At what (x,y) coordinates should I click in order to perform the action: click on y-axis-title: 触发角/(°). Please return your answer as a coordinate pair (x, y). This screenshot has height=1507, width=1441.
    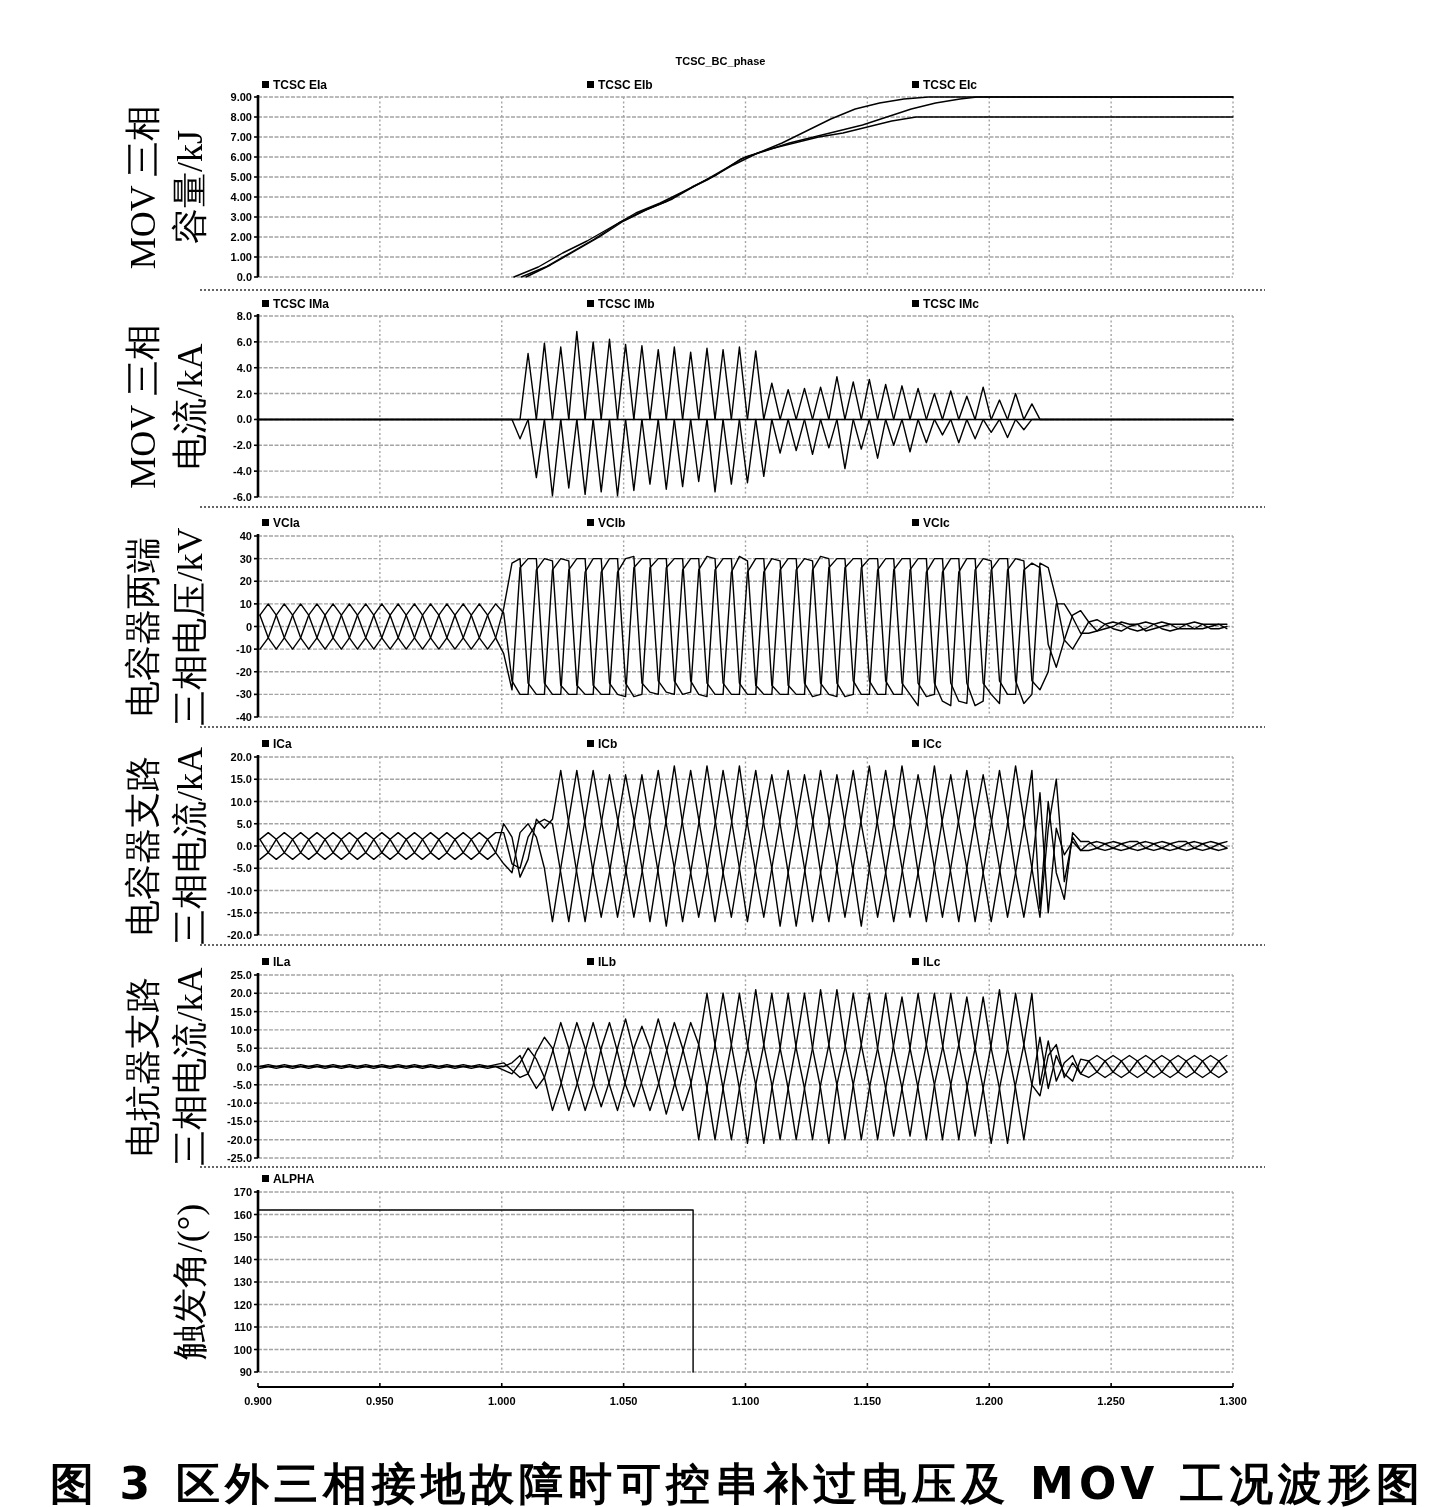
    Looking at the image, I should click on (190, 1282).